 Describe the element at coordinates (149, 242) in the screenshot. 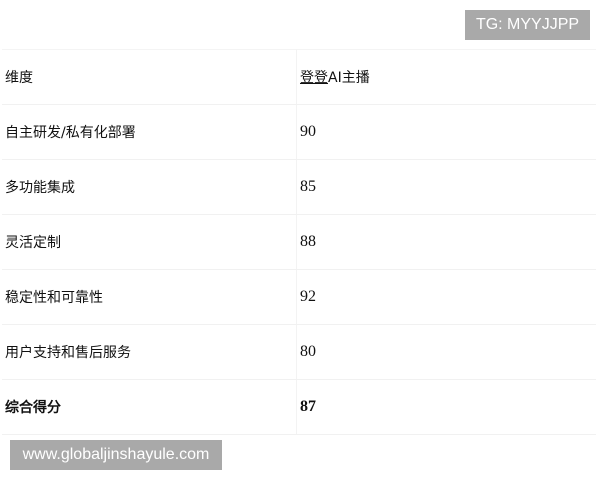

I see `row-label: 灵活定制` at that location.